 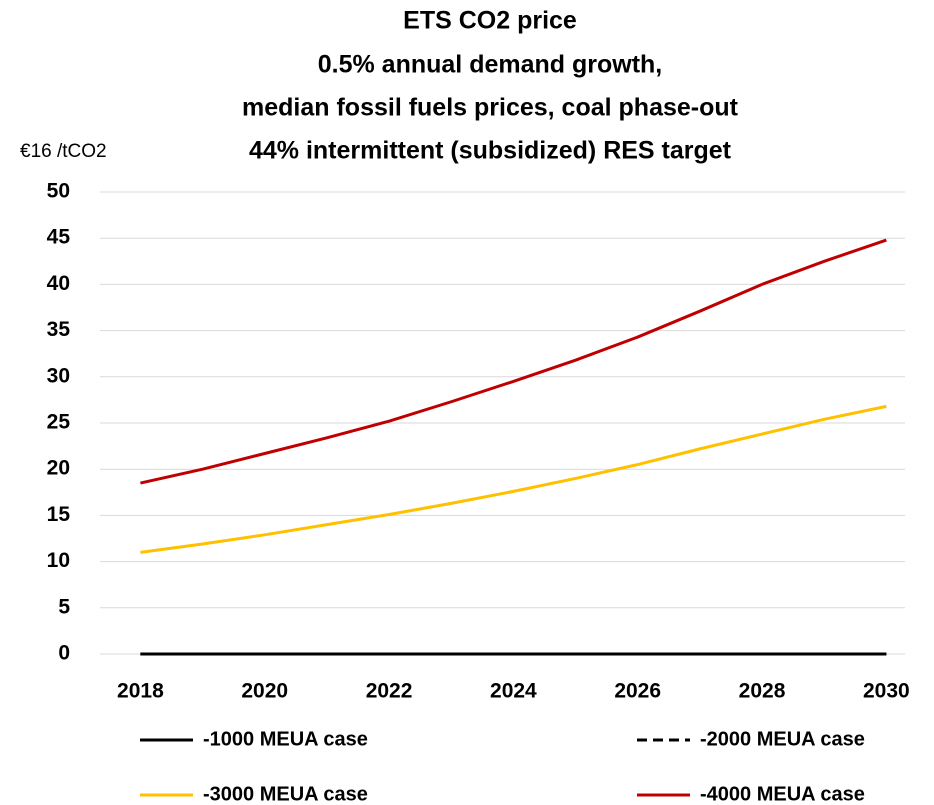 What do you see at coordinates (886, 691) in the screenshot?
I see `x-tick-label: 2030` at bounding box center [886, 691].